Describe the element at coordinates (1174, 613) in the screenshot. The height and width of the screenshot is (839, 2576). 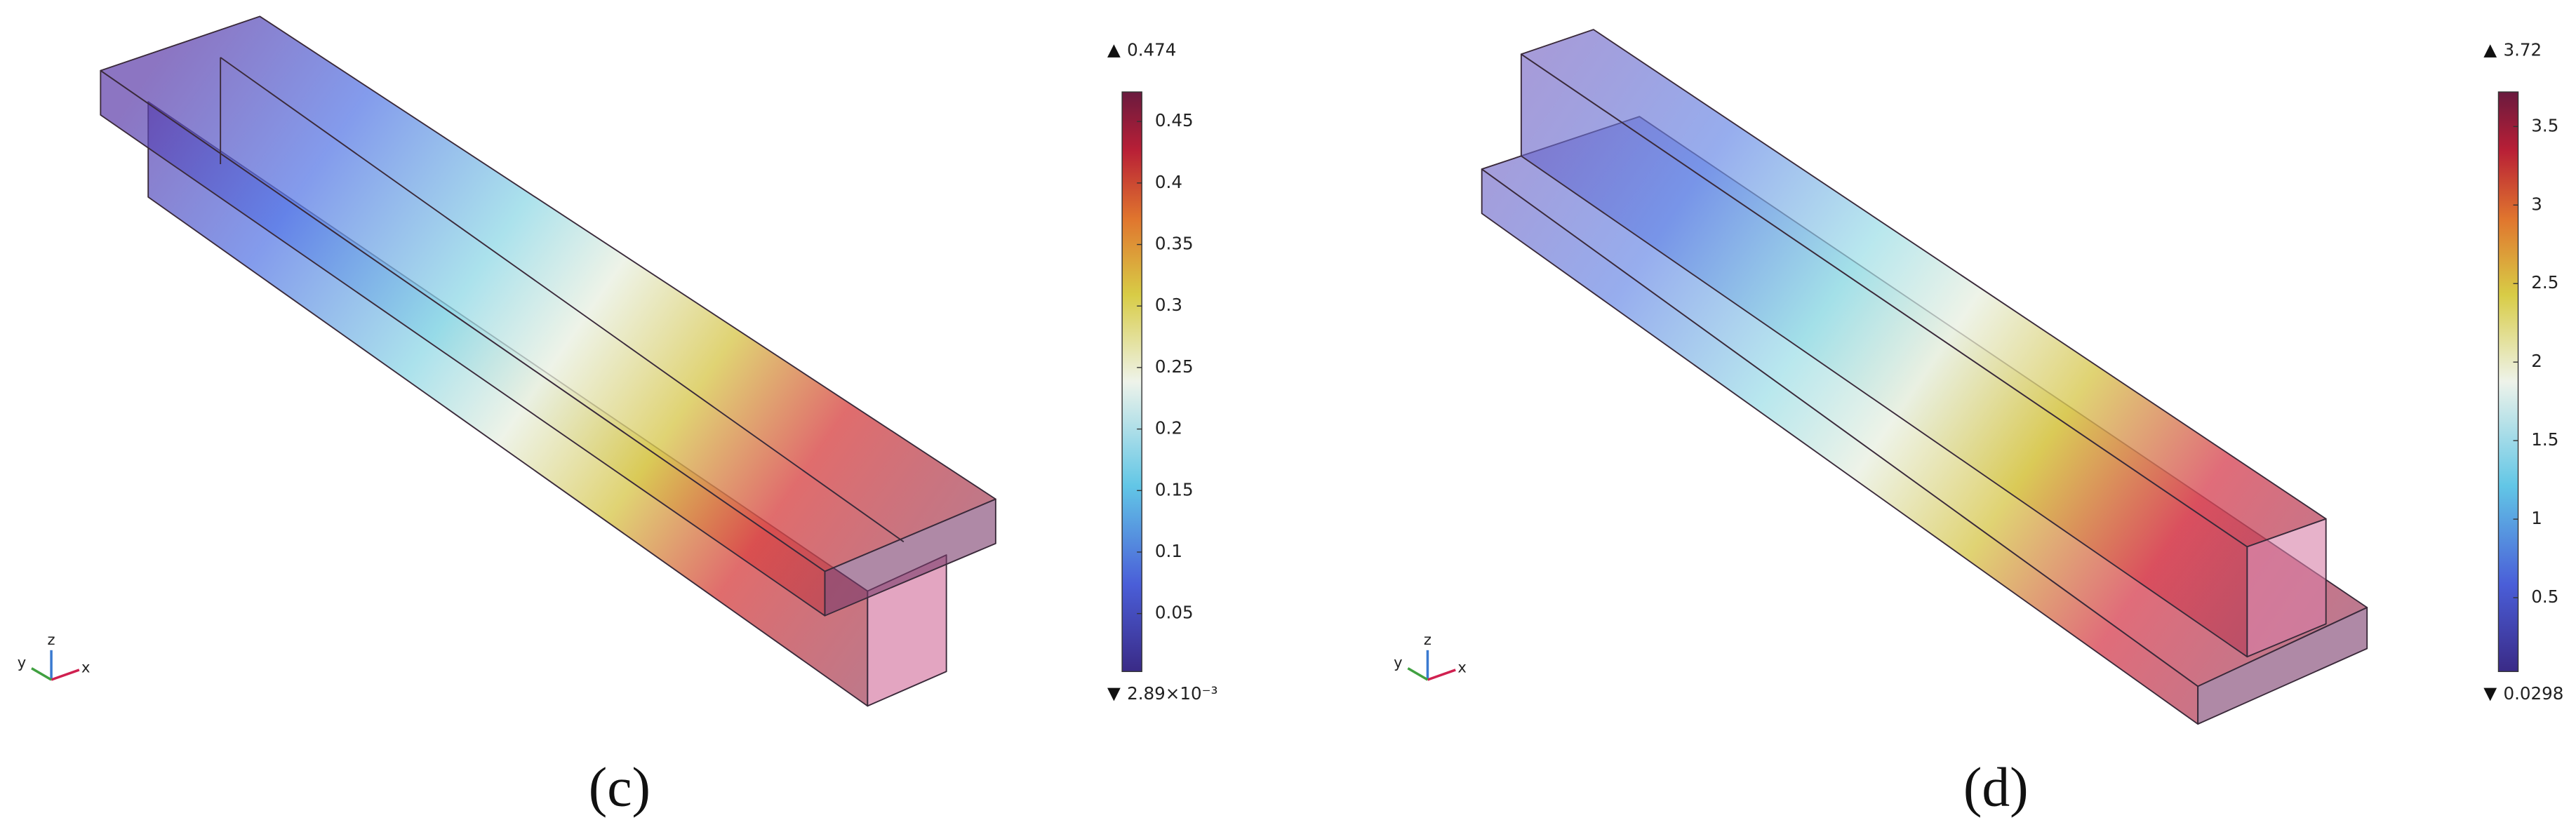
I see `colorbar-tick-label: 0.05` at that location.